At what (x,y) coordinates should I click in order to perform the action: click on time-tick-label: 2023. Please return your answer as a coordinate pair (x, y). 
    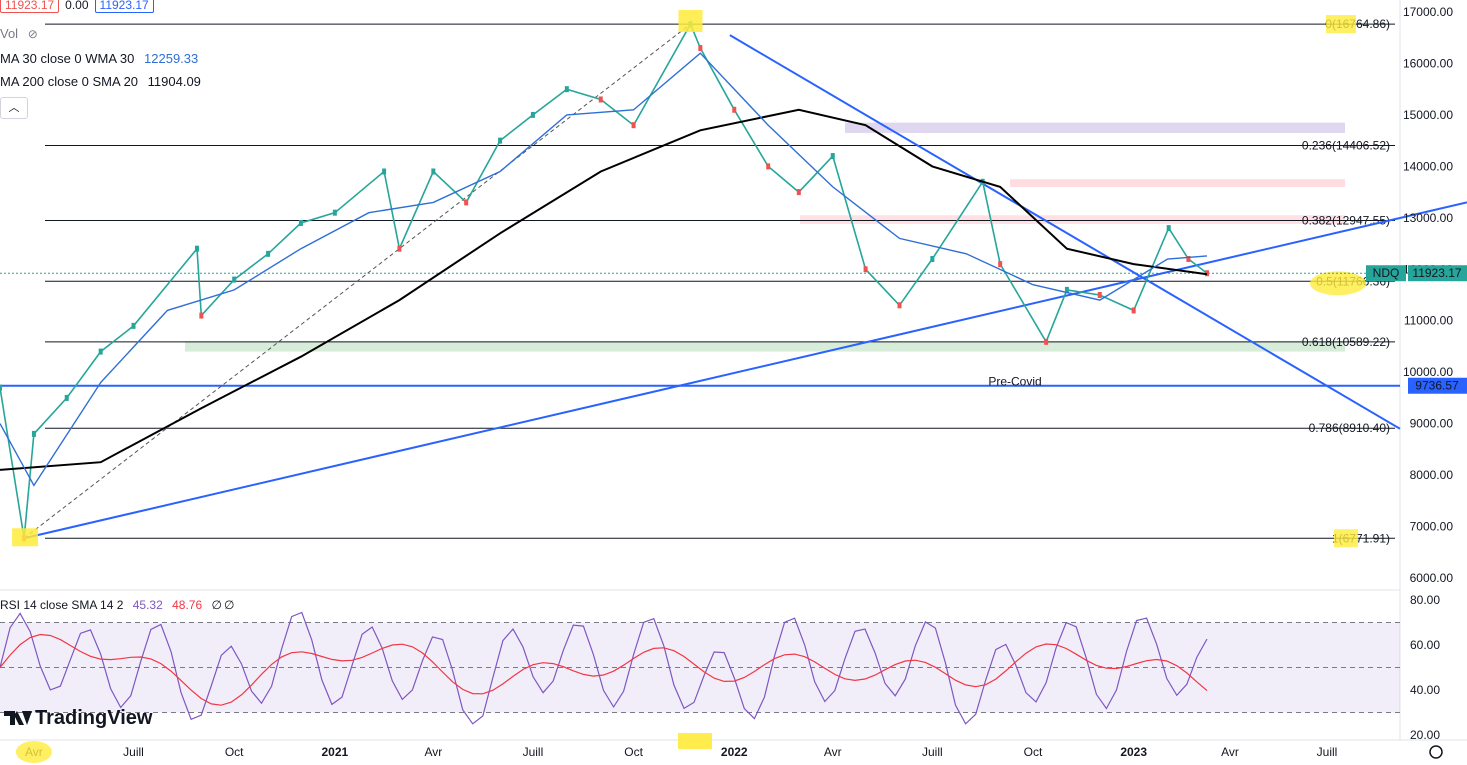
    Looking at the image, I should click on (1133, 752).